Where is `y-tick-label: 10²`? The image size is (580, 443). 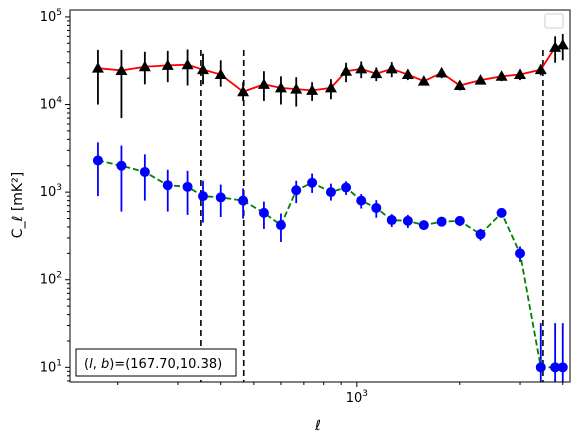 y-tick-label: 10² is located at coordinates (51, 279).